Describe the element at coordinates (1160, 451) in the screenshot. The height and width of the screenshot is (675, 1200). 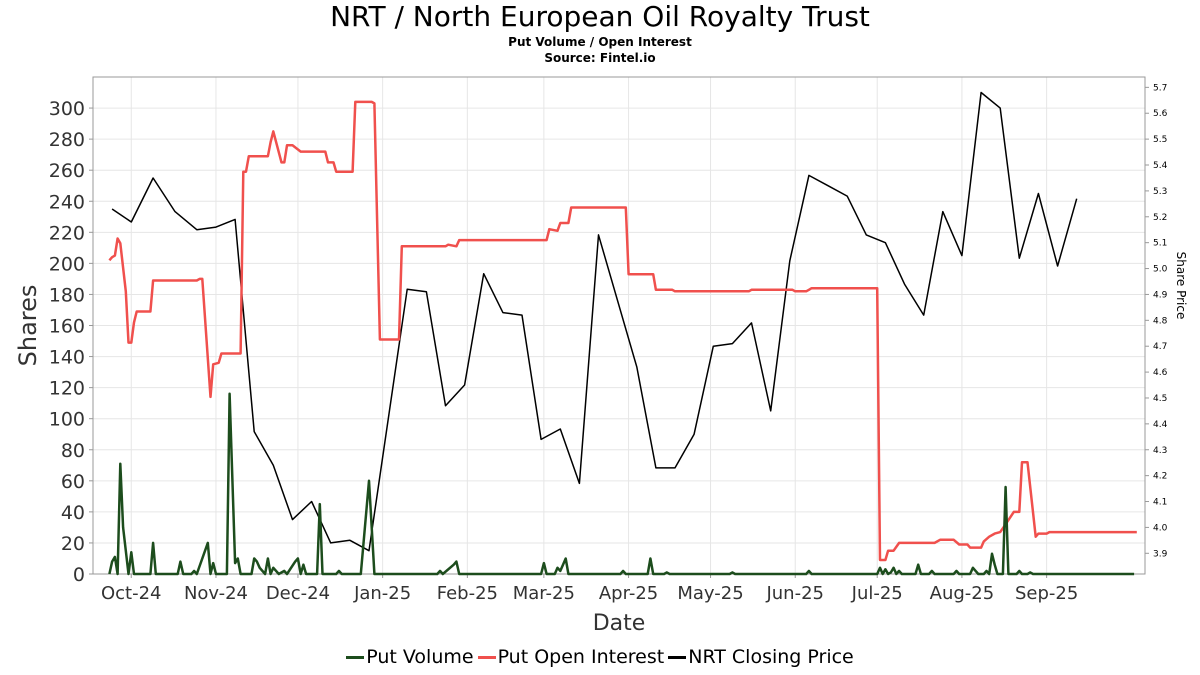
I see `y2-tick-label: 4.3` at that location.